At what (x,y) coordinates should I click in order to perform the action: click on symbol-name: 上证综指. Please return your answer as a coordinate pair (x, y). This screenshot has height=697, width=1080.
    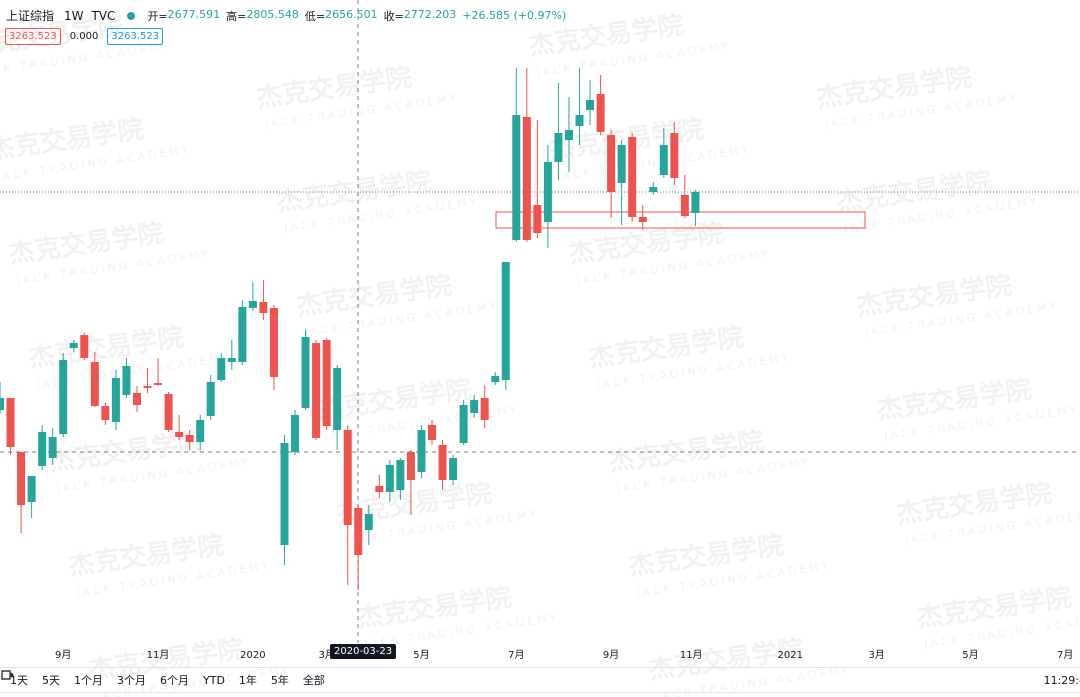
    Looking at the image, I should click on (30, 16).